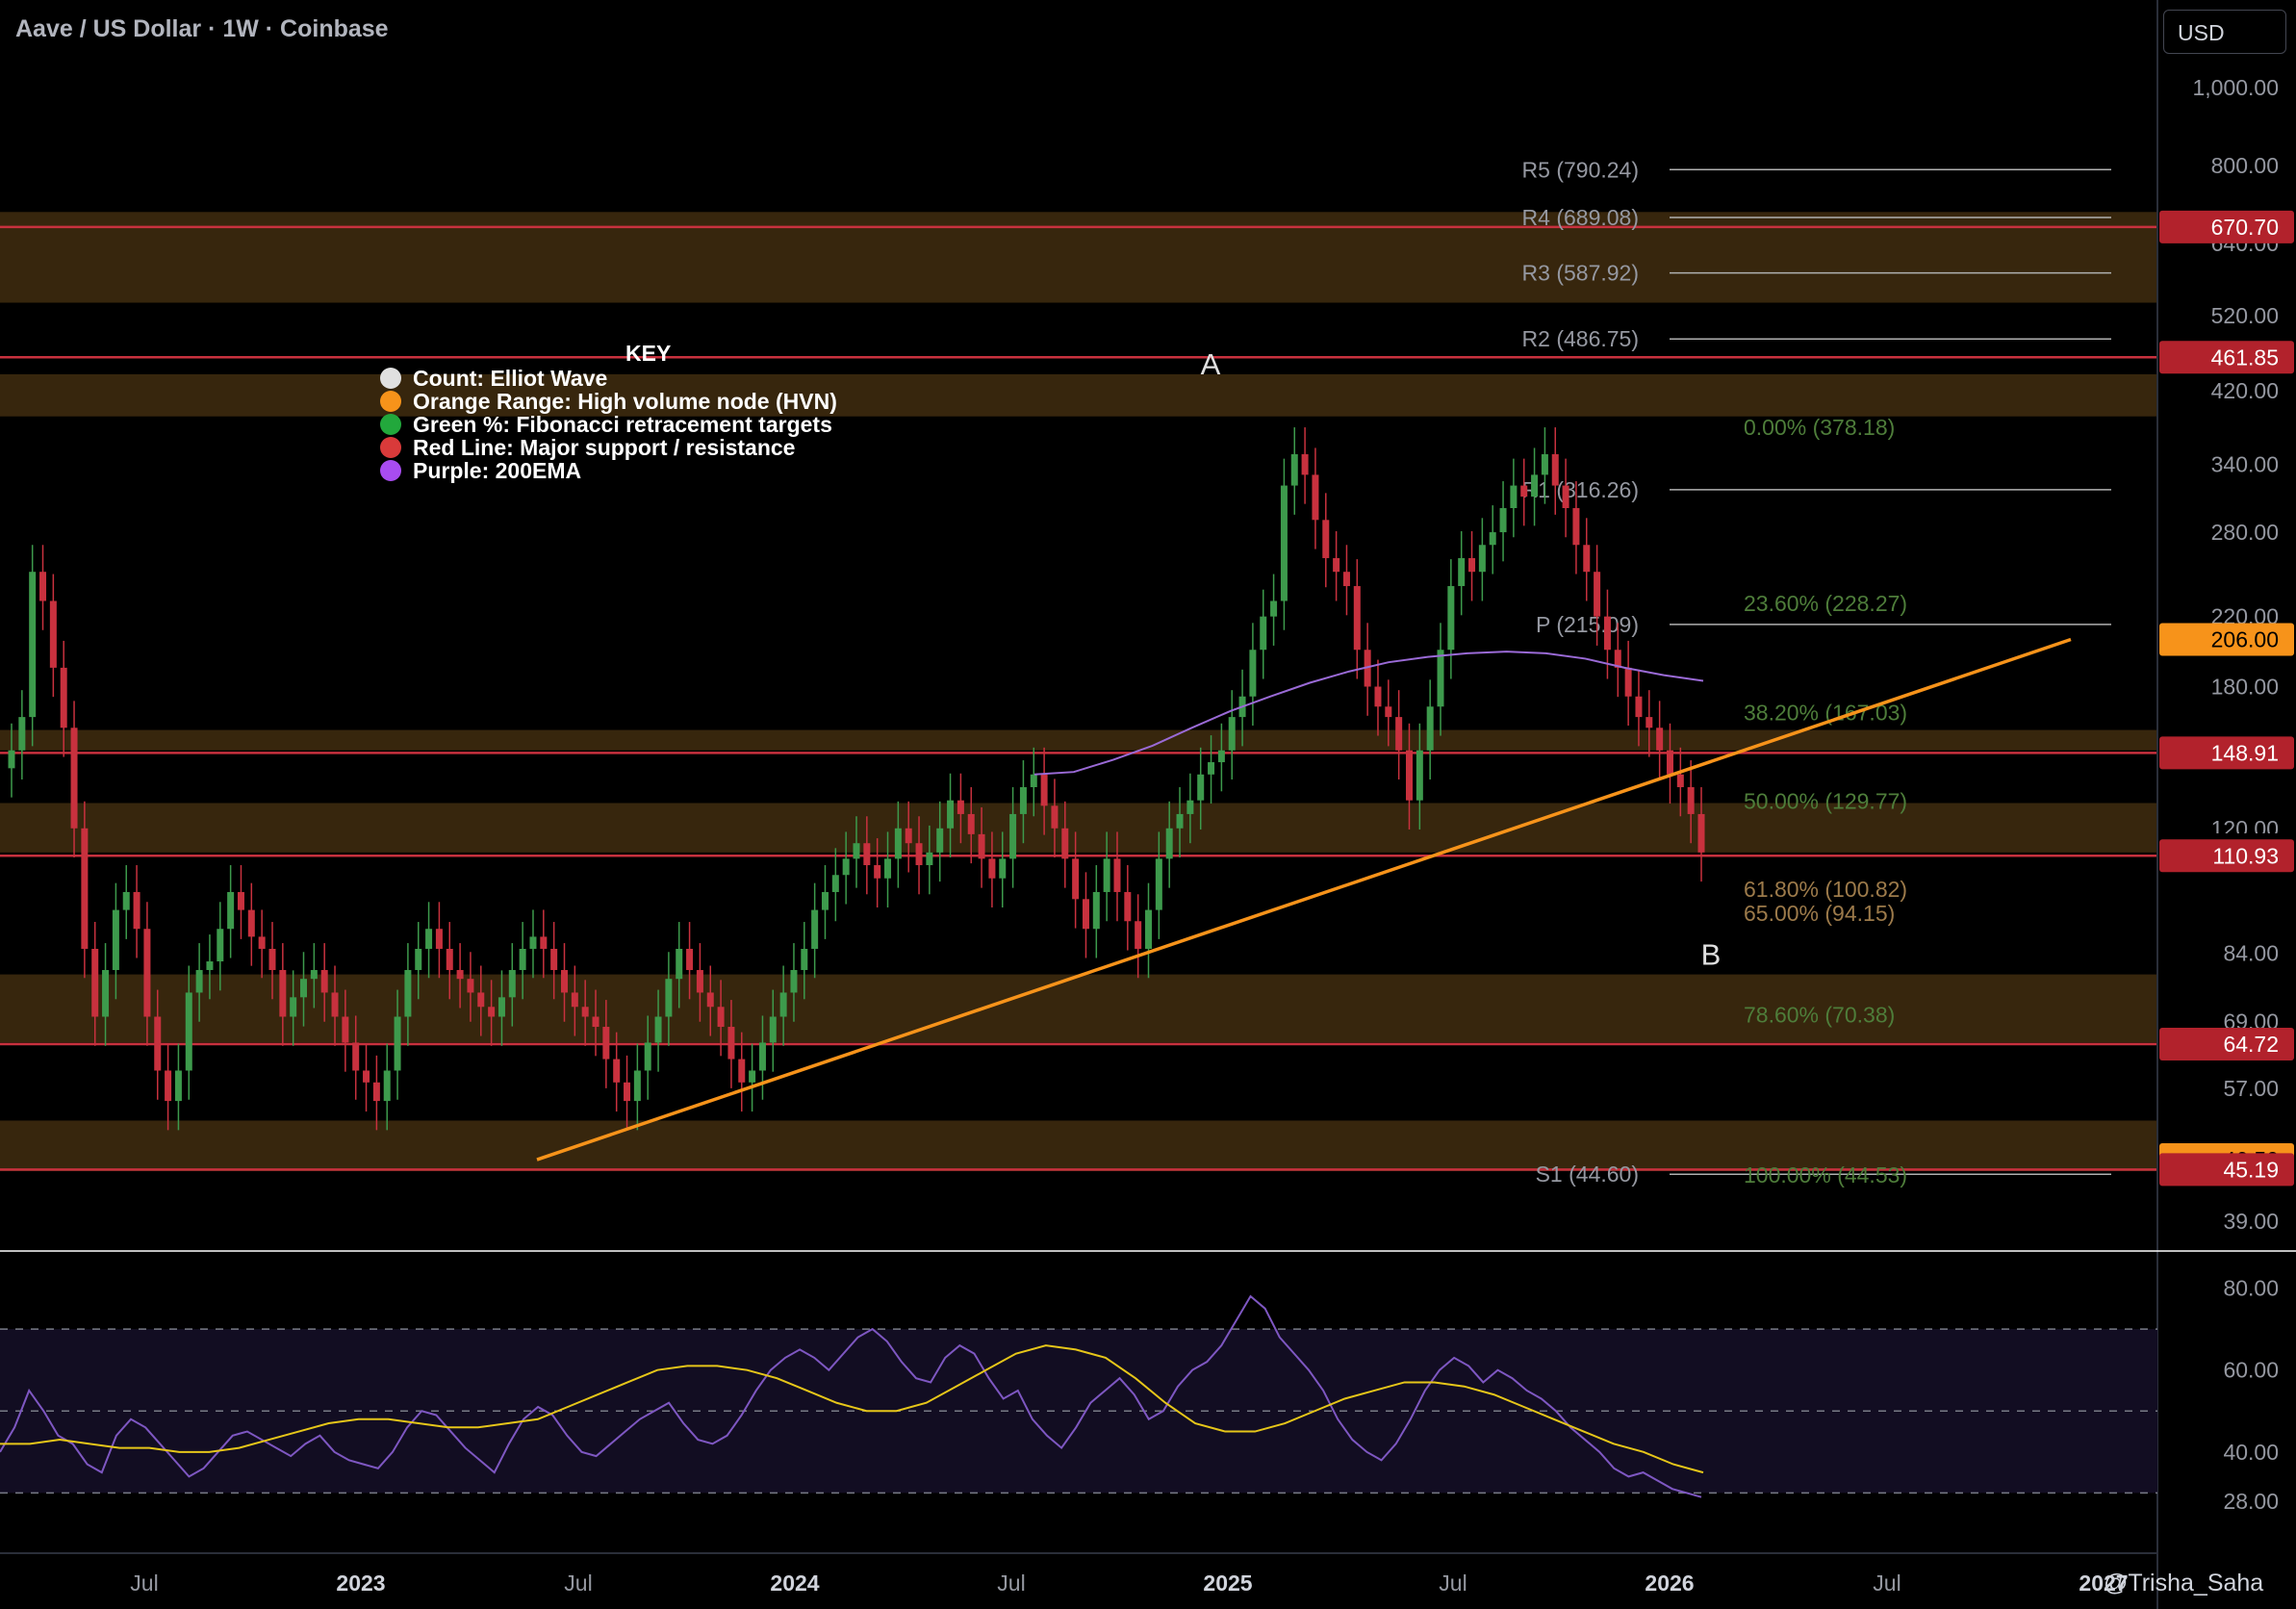 Image resolution: width=2296 pixels, height=1609 pixels. I want to click on fib-label: 78.60% (70.38), so click(1819, 1015).